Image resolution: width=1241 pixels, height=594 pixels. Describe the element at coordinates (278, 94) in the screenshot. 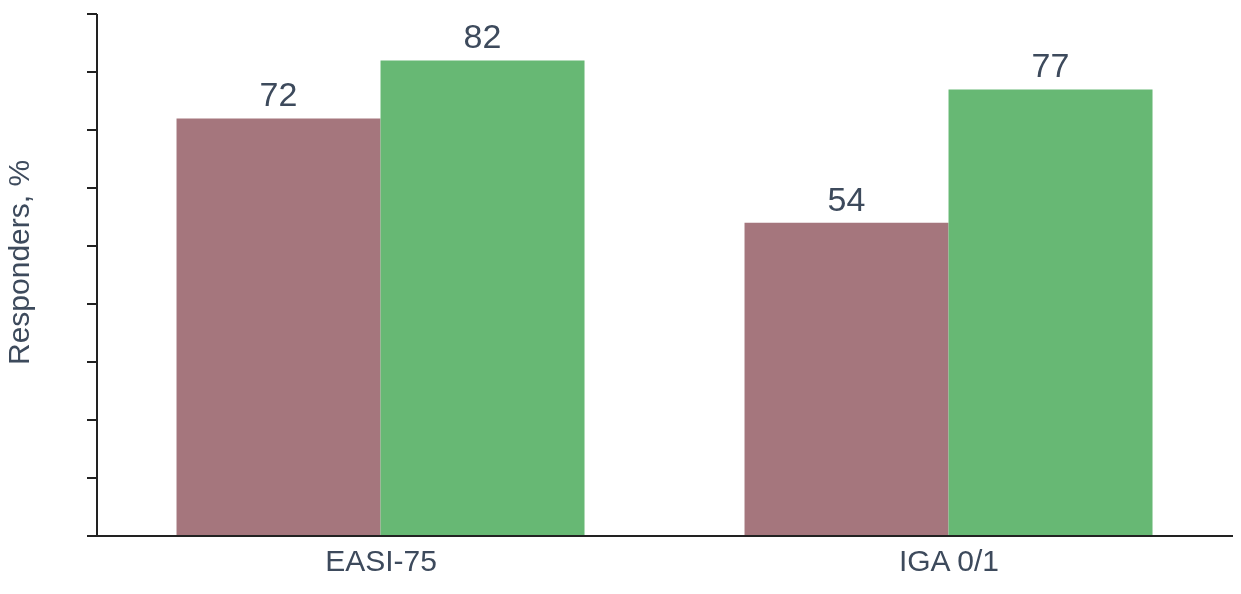

I see `data-label: 72` at that location.